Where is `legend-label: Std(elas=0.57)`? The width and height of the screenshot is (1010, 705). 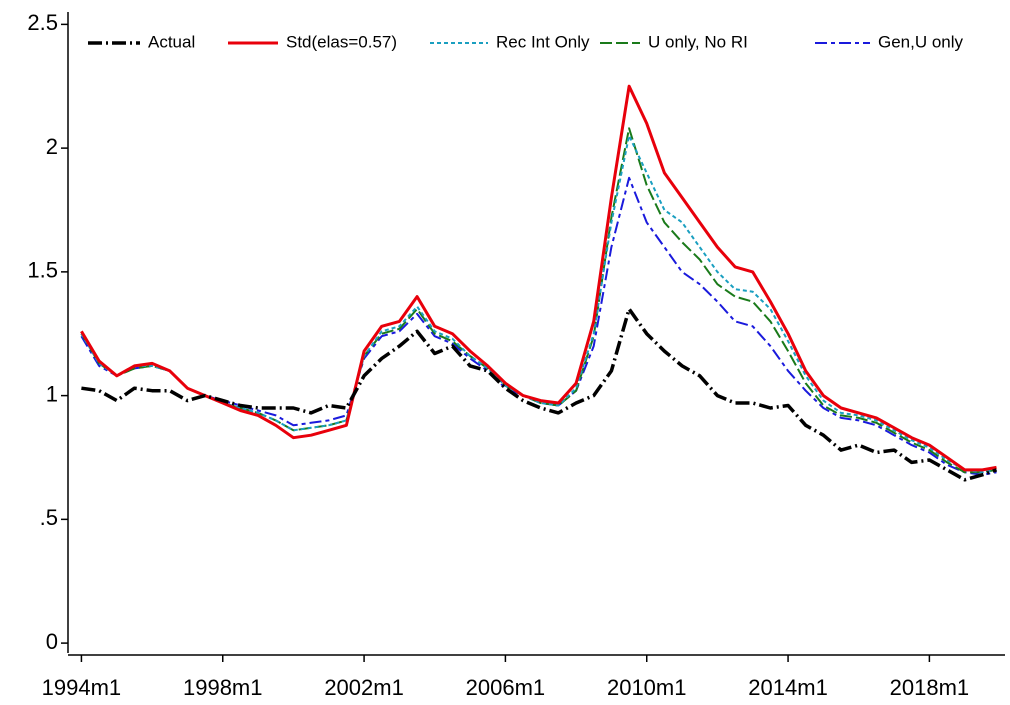
legend-label: Std(elas=0.57) is located at coordinates (341, 41).